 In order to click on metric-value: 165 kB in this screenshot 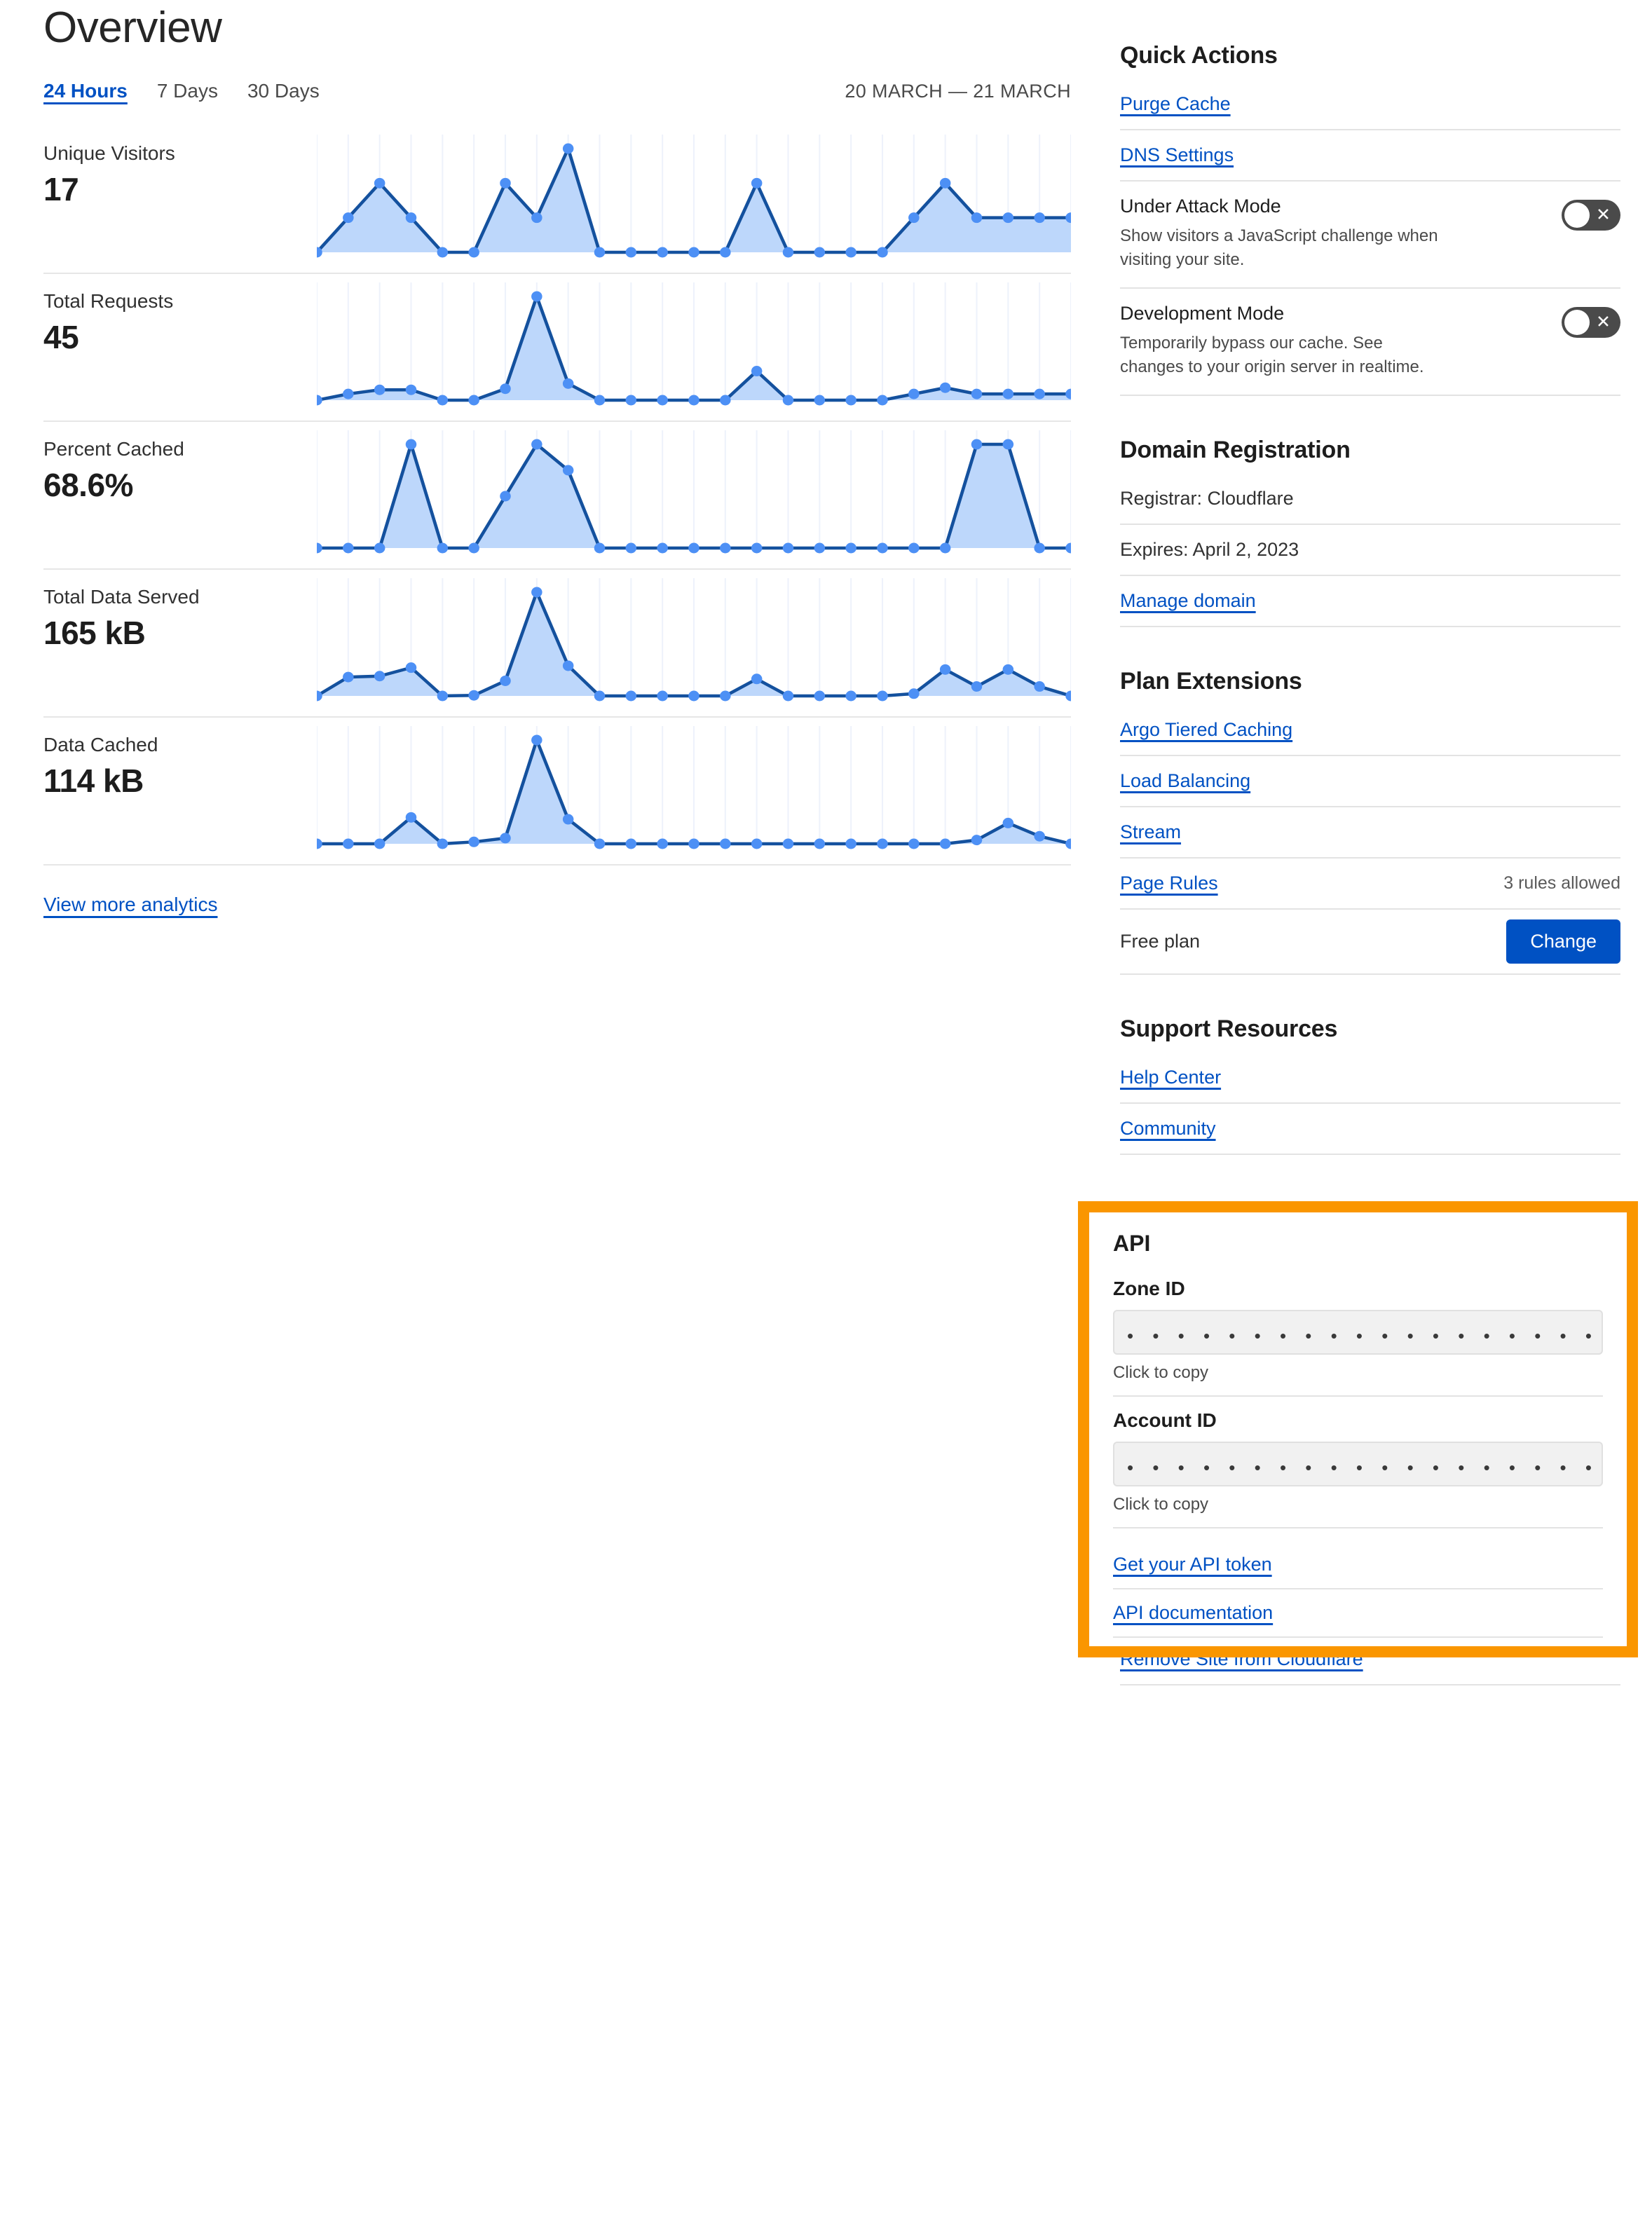, I will do `click(95, 632)`.